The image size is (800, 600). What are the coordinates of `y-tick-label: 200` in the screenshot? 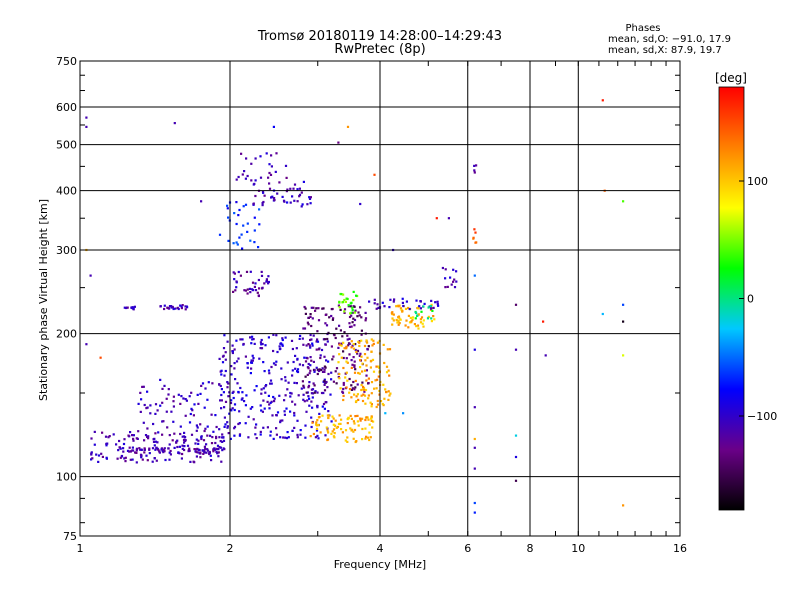 It's located at (66, 334).